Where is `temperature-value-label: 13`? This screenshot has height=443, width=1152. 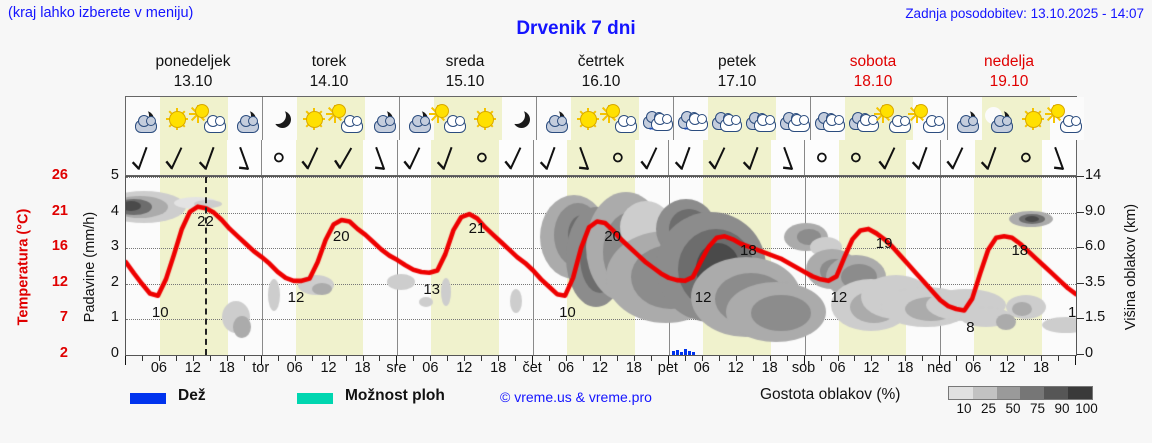
temperature-value-label: 13 is located at coordinates (432, 290).